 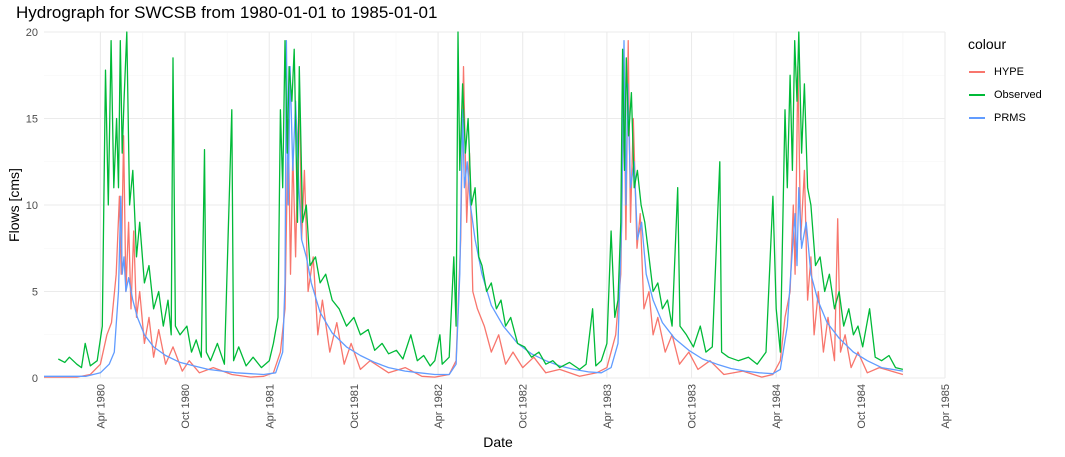 I want to click on legend-item-observed: Observed, so click(x=1005, y=94).